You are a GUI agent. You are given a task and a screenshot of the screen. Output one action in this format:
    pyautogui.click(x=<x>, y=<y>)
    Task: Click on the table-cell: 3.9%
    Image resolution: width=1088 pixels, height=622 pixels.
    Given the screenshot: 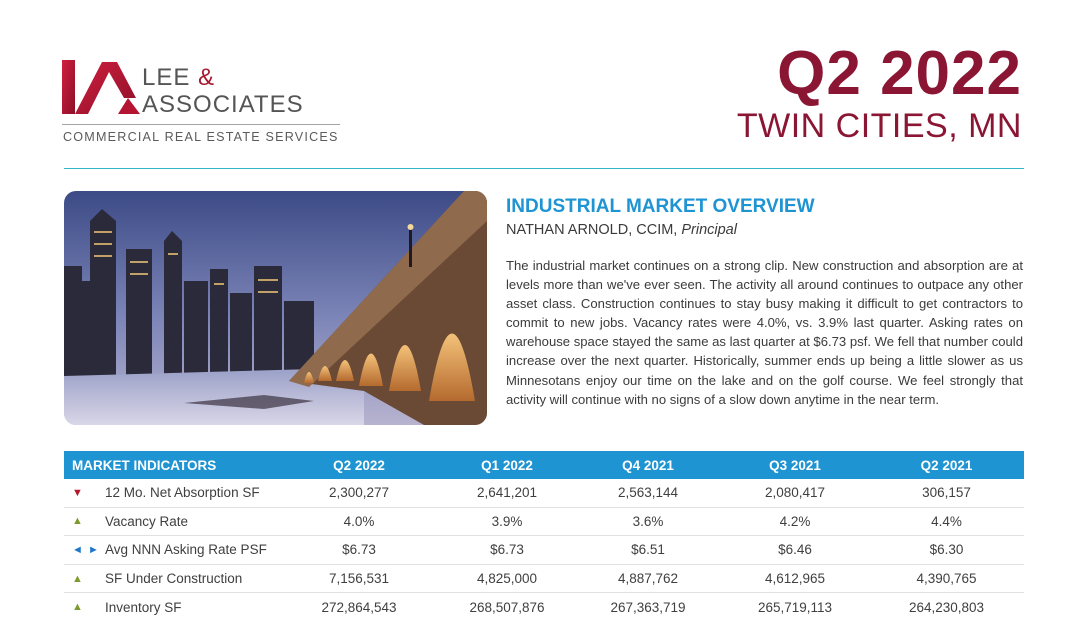 What is the action you would take?
    pyautogui.click(x=507, y=521)
    